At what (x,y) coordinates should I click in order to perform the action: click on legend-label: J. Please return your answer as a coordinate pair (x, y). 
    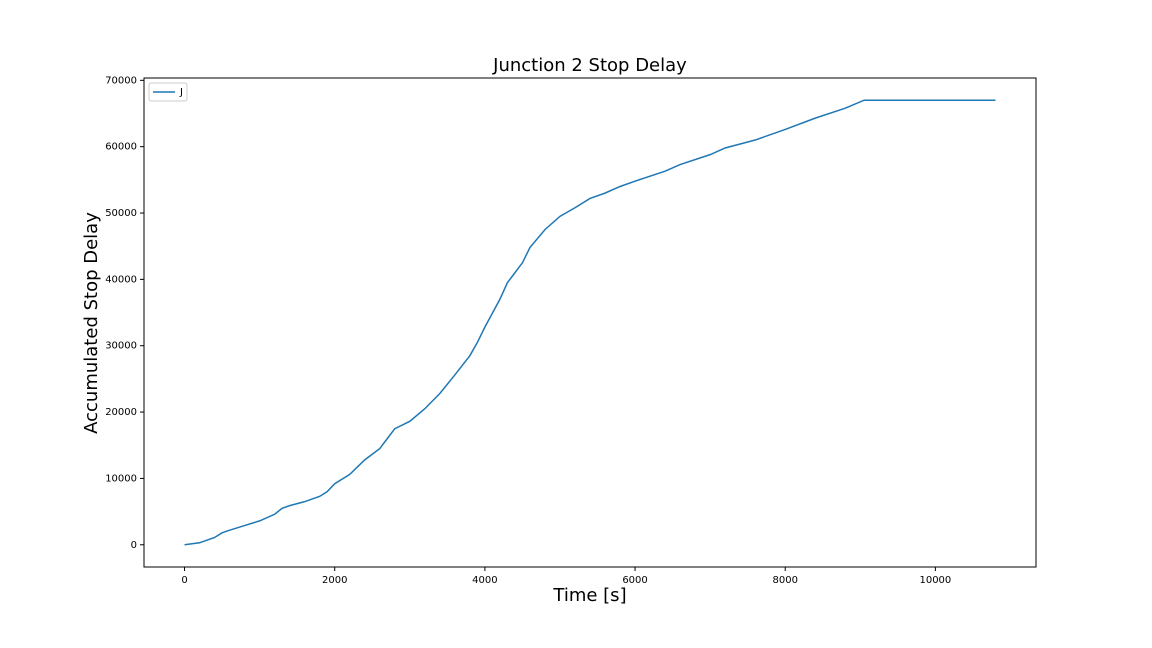
    Looking at the image, I should click on (181, 92).